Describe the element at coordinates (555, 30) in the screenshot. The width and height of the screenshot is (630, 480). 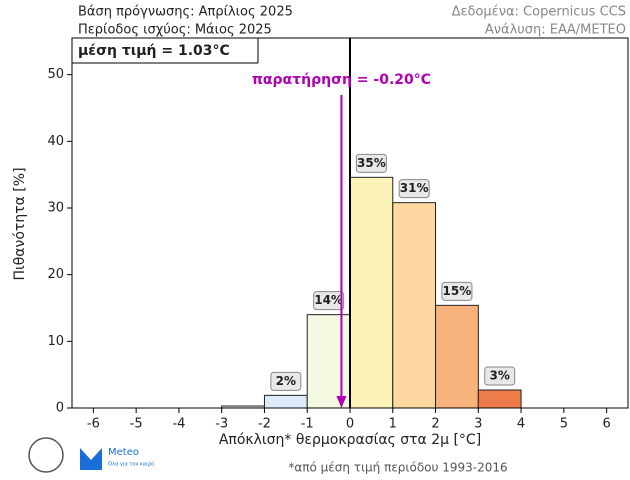
I see `header-right: Ανάλυση: ΕΑΑ/METEO` at that location.